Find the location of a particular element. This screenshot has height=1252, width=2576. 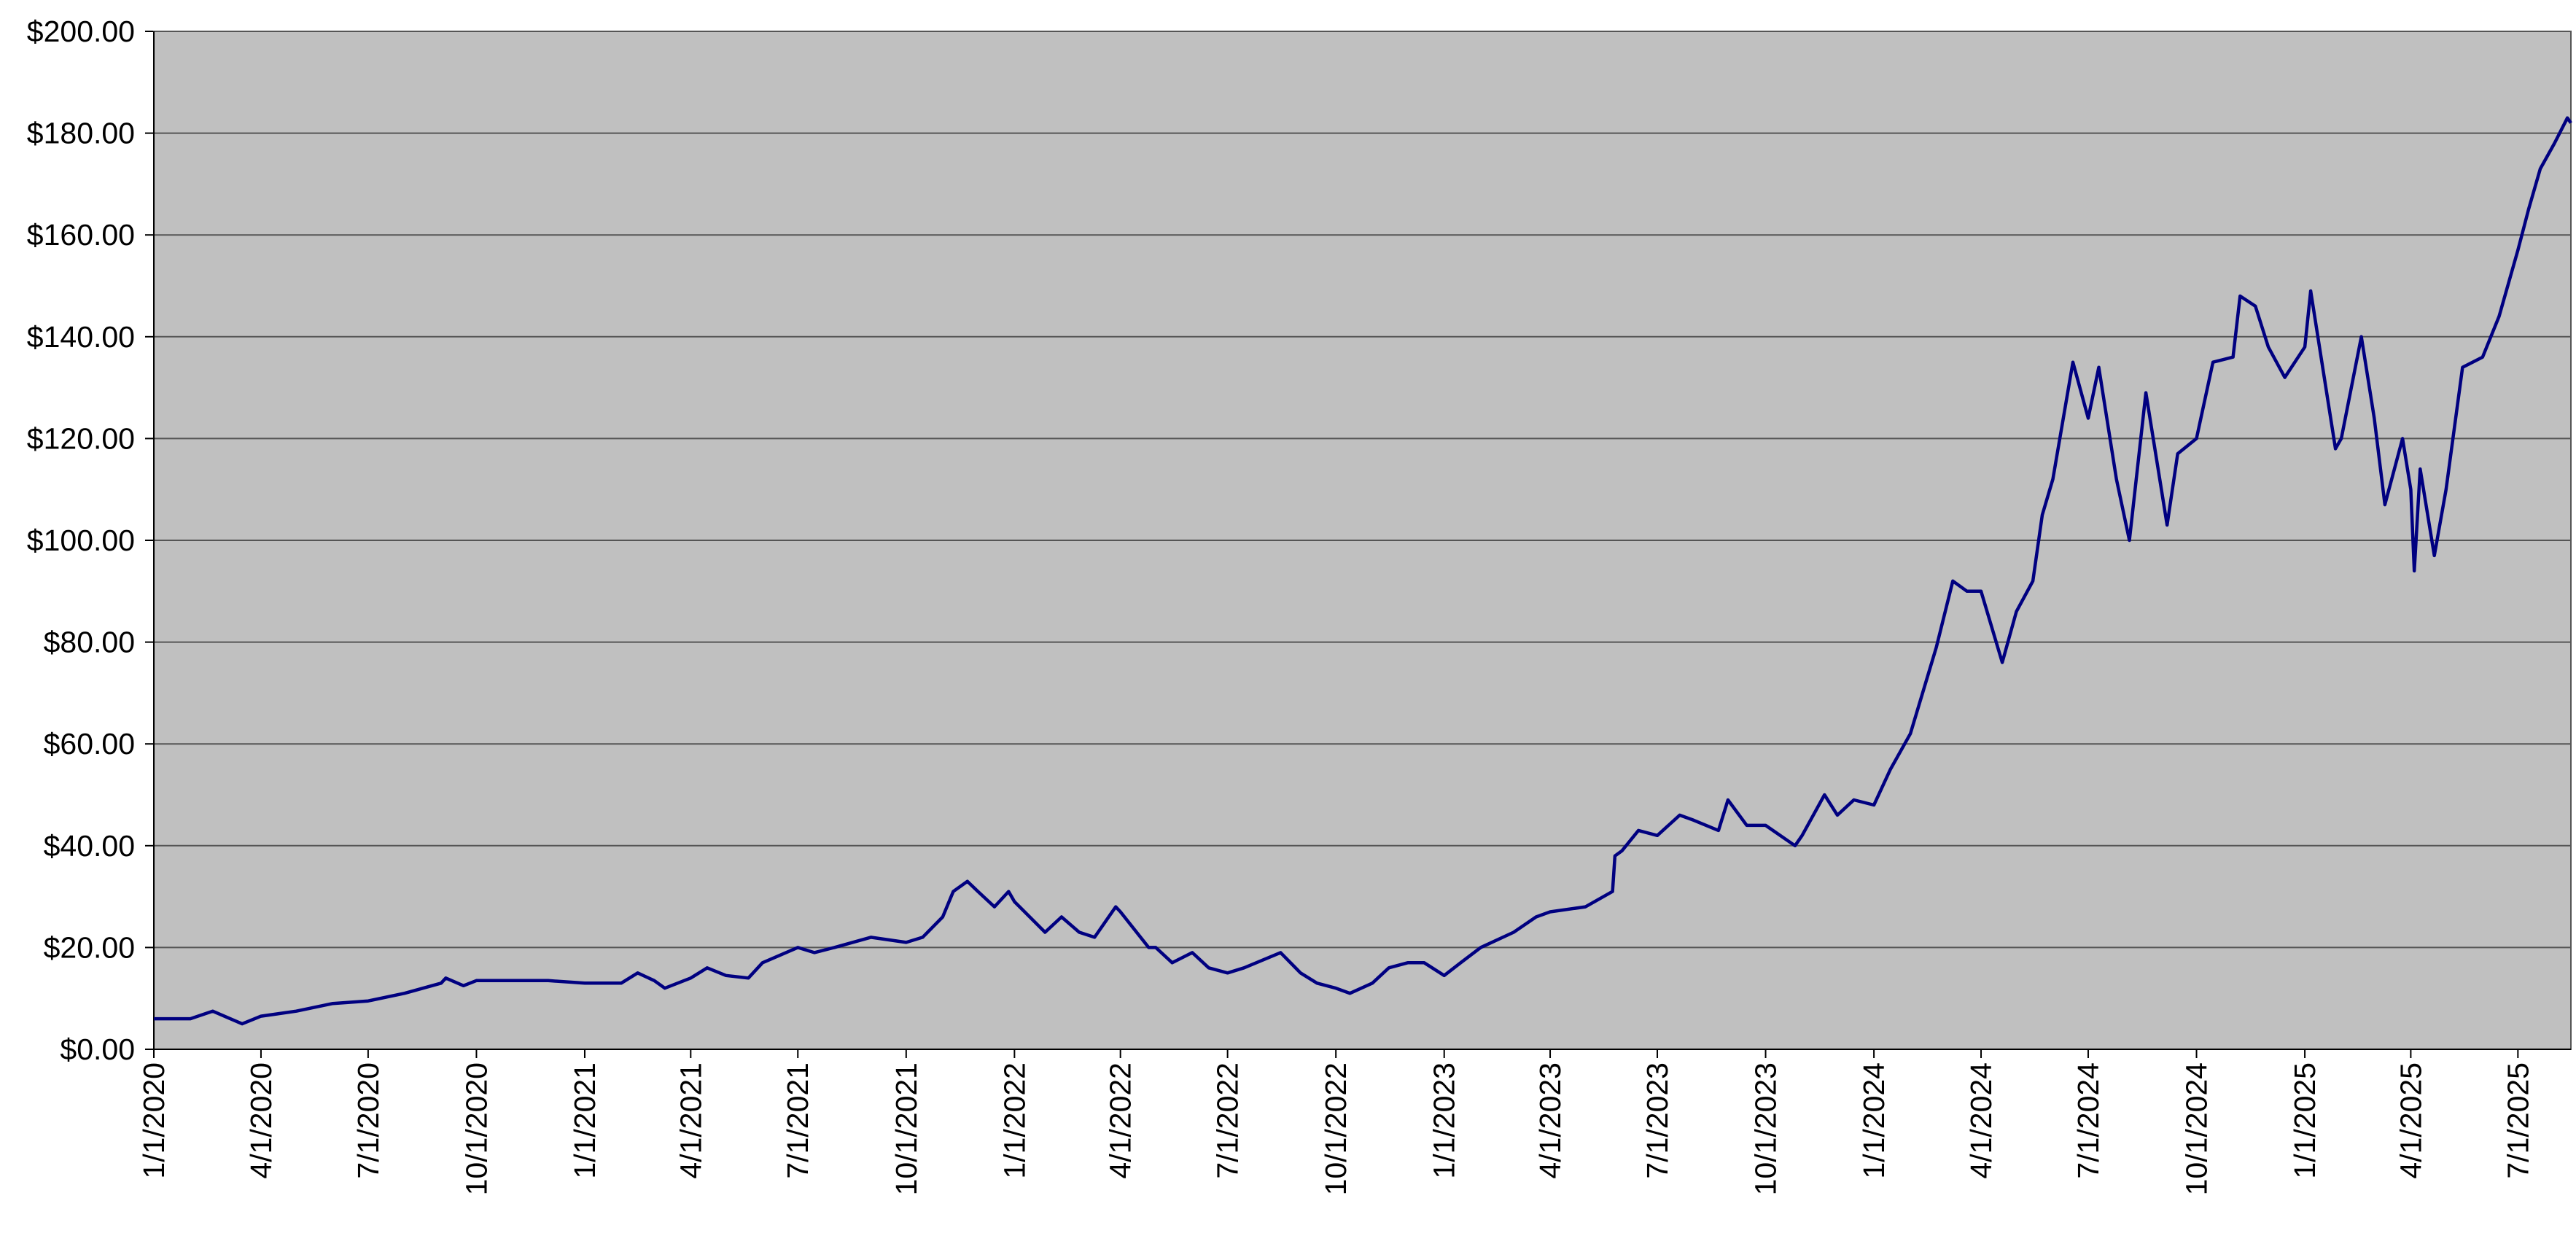

y-tick-label: $20.00 is located at coordinates (89, 947).